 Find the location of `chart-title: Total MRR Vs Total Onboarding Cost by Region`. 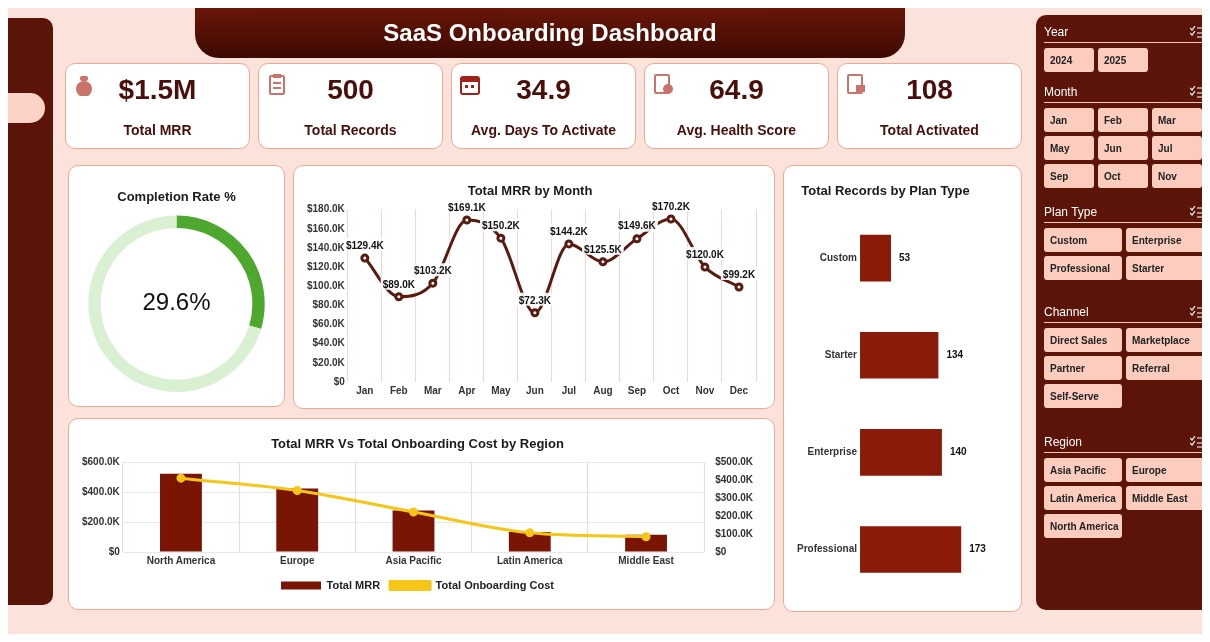

chart-title: Total MRR Vs Total Onboarding Cost by Region is located at coordinates (417, 444).